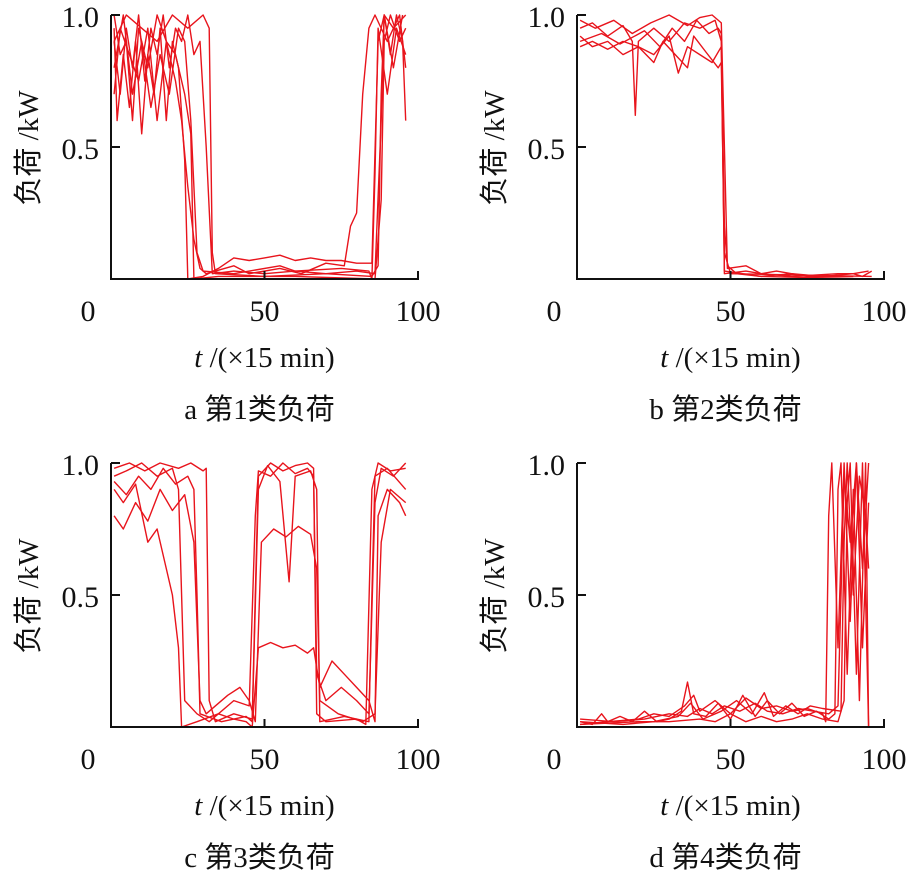 Image resolution: width=913 pixels, height=871 pixels. Describe the element at coordinates (725, 409) in the screenshot. I see `panel-caption: b 第2类负荷` at that location.